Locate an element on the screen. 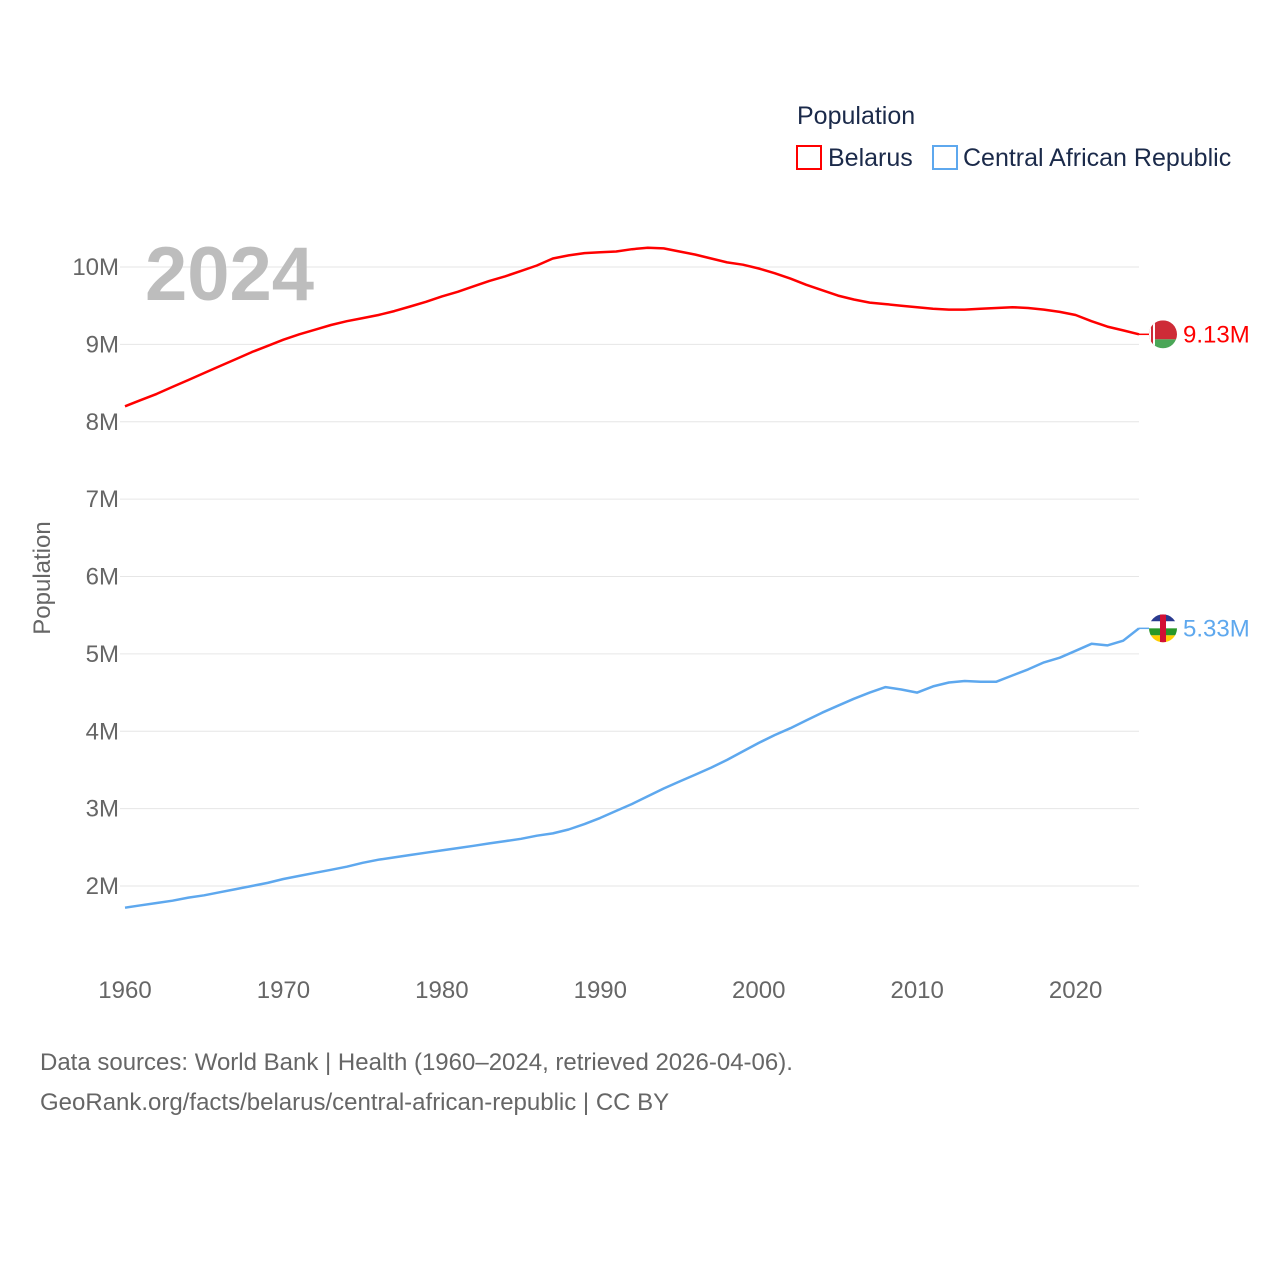 This screenshot has width=1280, height=1280. y-tick-label: 8M is located at coordinates (102, 422).